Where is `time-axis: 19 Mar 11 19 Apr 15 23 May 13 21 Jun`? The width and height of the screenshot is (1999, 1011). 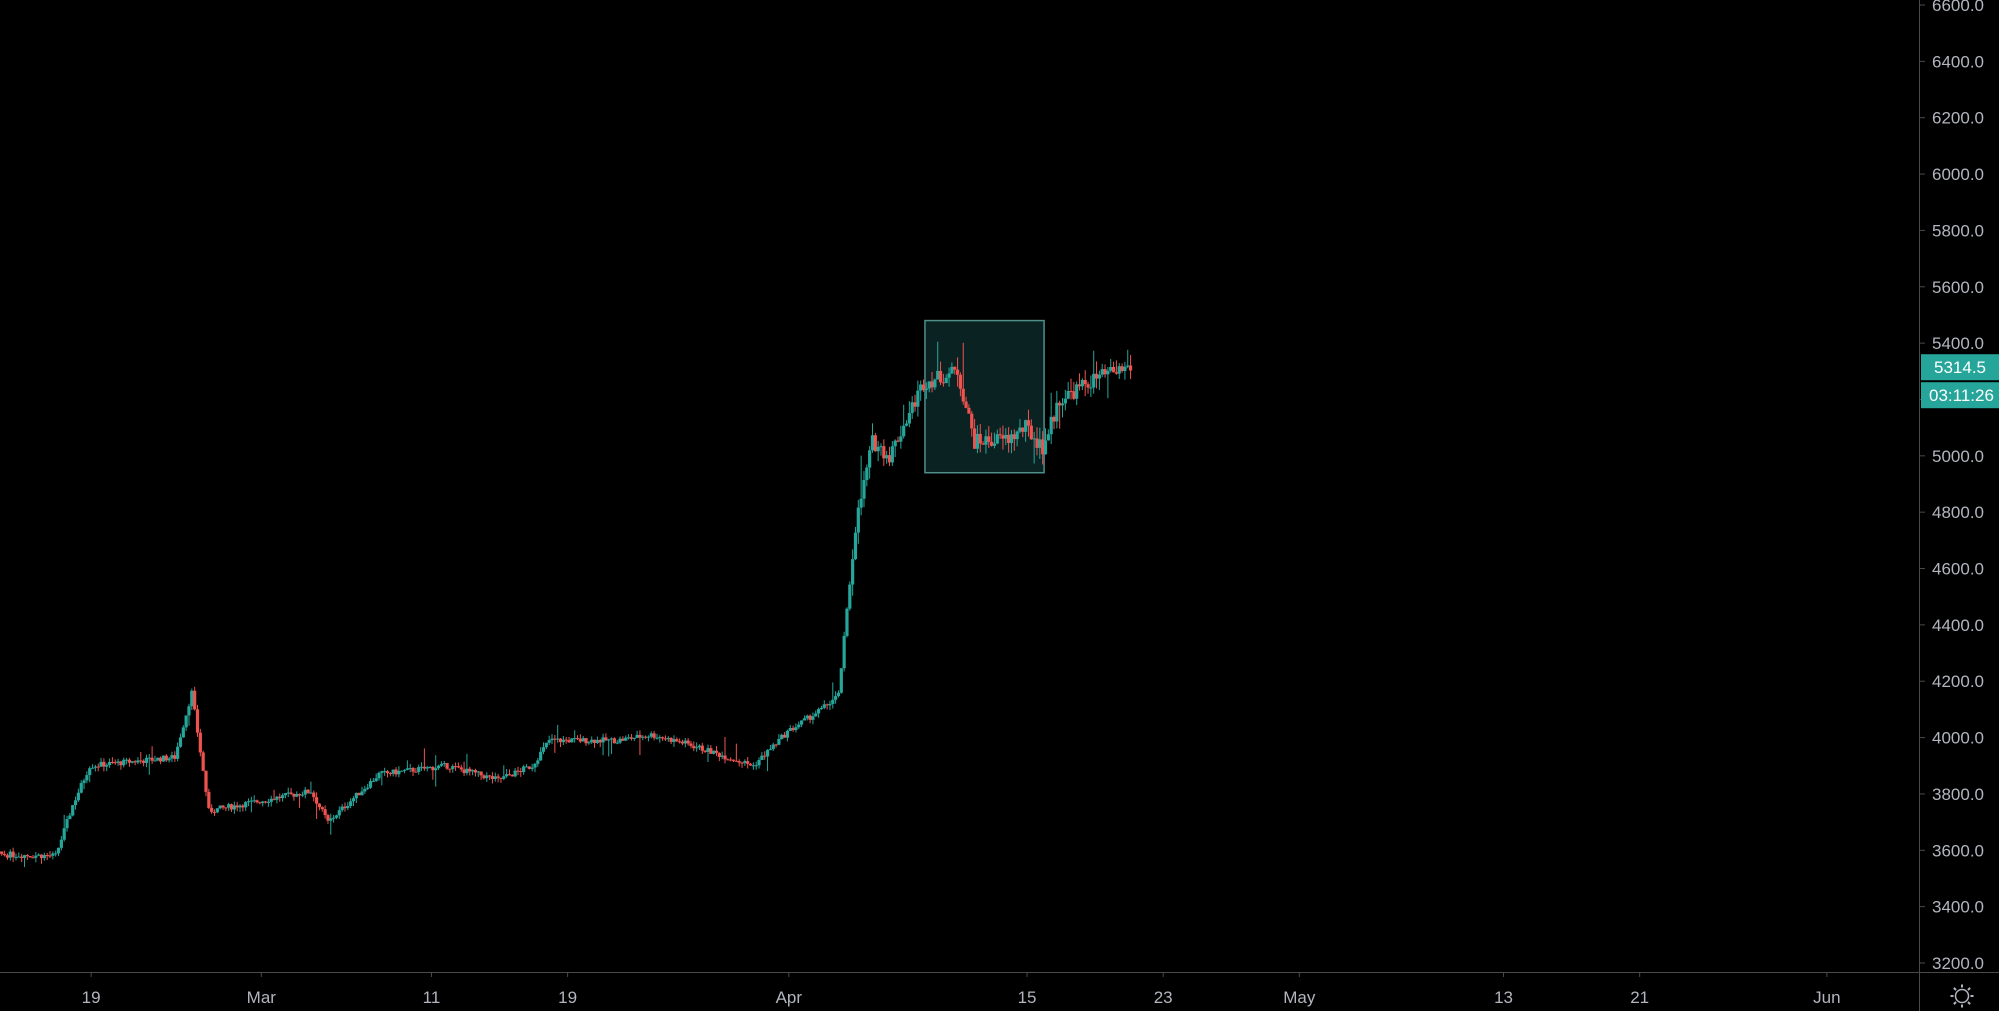
time-axis: 19 Mar 11 19 Apr 15 23 May 13 21 Jun is located at coordinates (961, 989).